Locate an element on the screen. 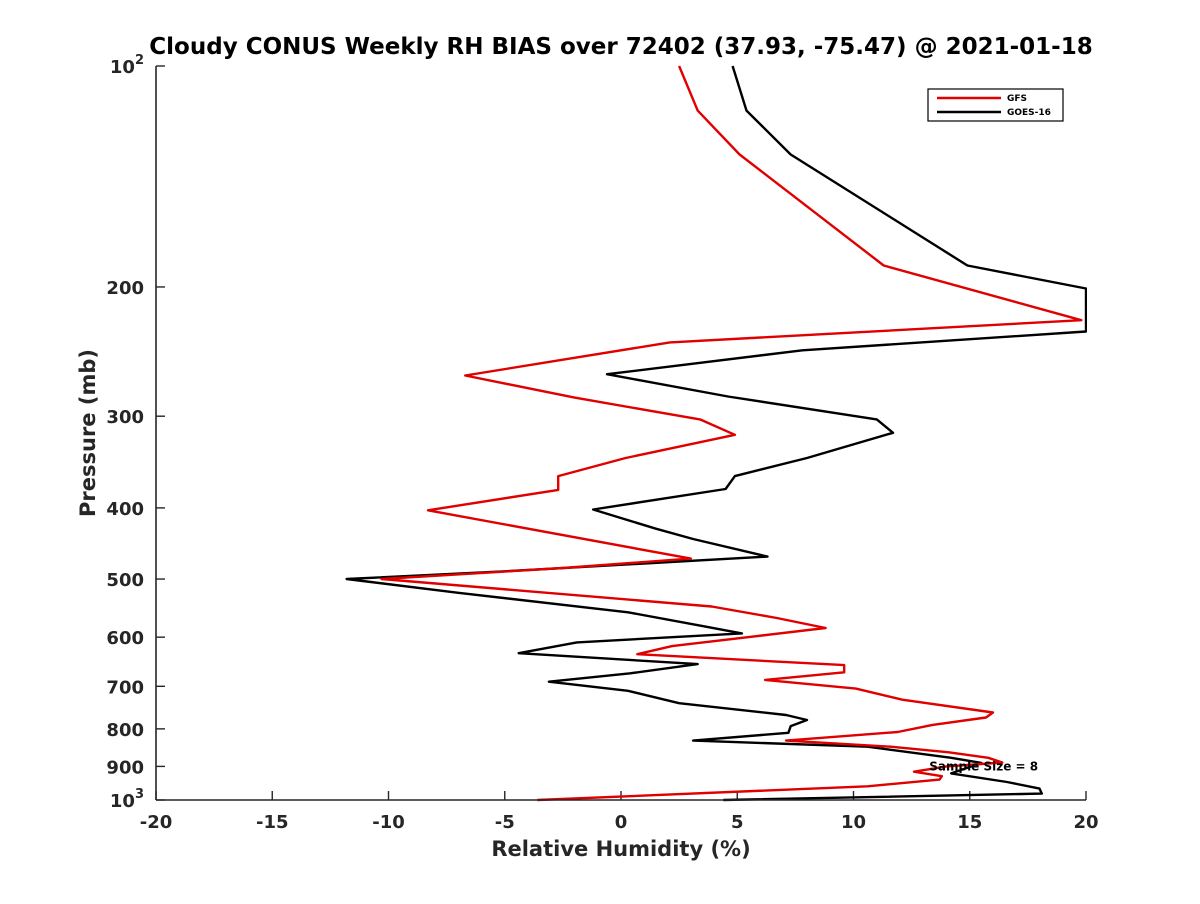 This screenshot has width=1200, height=904. y-tick-label: 600 is located at coordinates (125, 638).